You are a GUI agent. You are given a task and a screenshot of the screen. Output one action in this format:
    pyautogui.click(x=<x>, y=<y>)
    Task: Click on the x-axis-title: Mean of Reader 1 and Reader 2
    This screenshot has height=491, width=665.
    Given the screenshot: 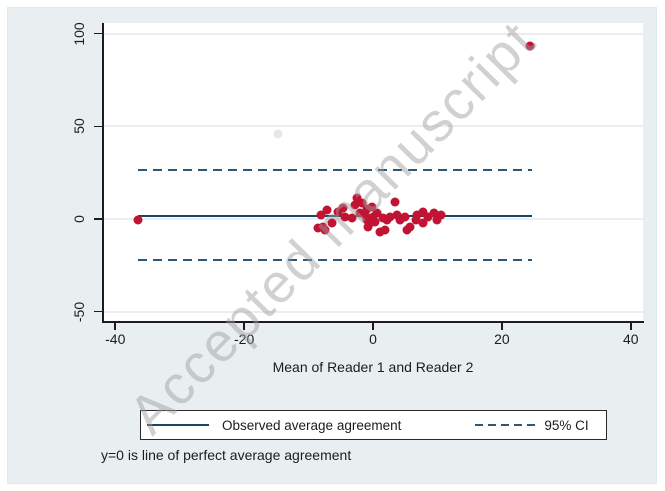 What is the action you would take?
    pyautogui.click(x=373, y=367)
    